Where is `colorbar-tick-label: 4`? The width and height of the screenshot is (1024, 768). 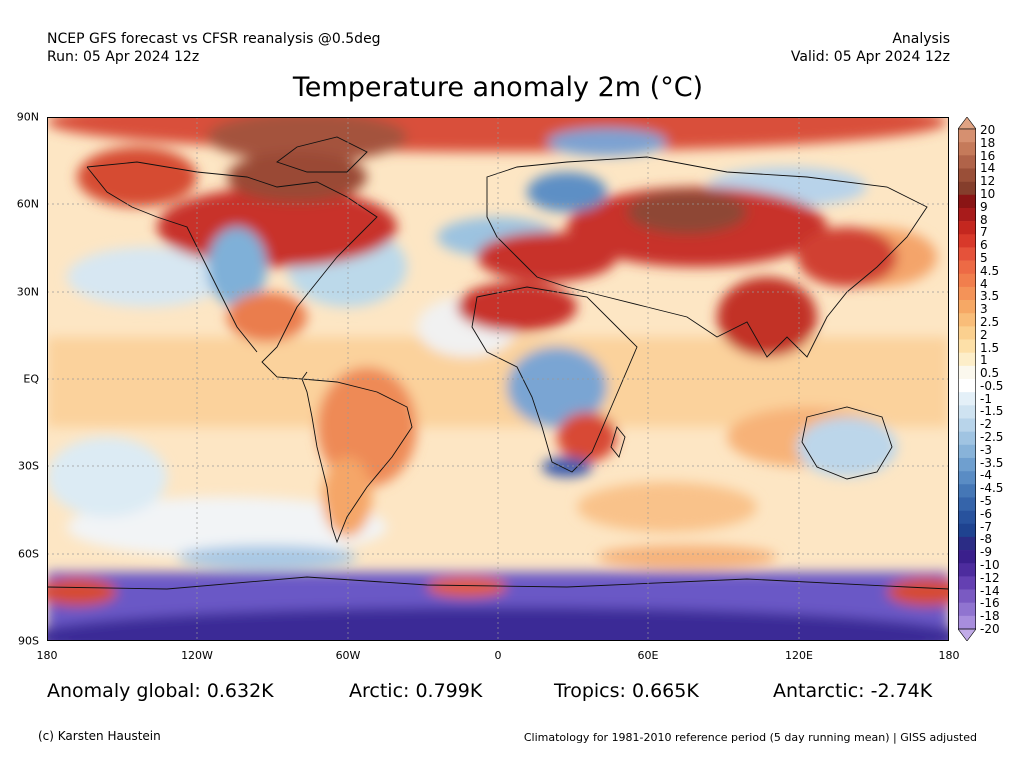
colorbar-tick-label: 4 is located at coordinates (984, 283).